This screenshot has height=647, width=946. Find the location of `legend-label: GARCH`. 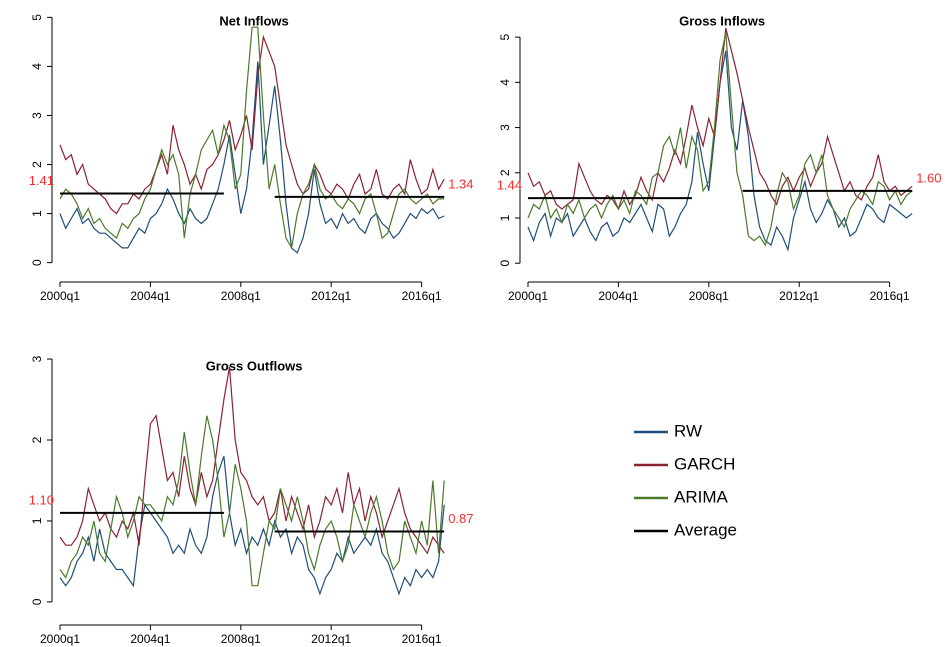

legend-label: GARCH is located at coordinates (704, 463).